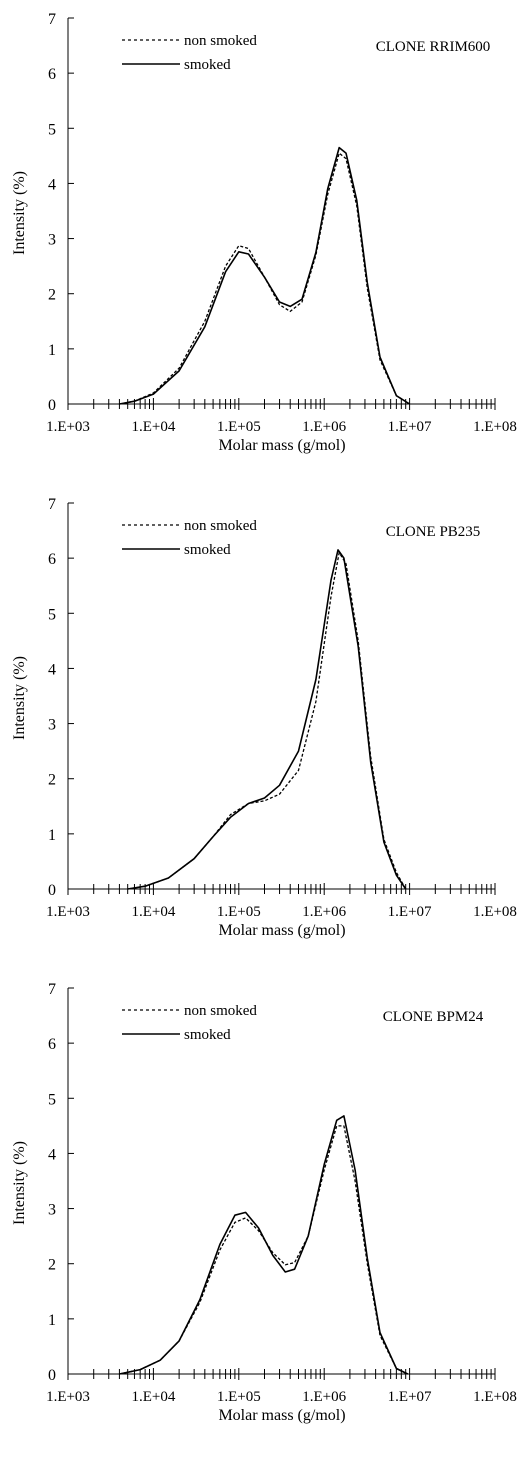 The width and height of the screenshot is (531, 1457). Describe the element at coordinates (433, 532) in the screenshot. I see `chart-title: CLONE PB235` at that location.